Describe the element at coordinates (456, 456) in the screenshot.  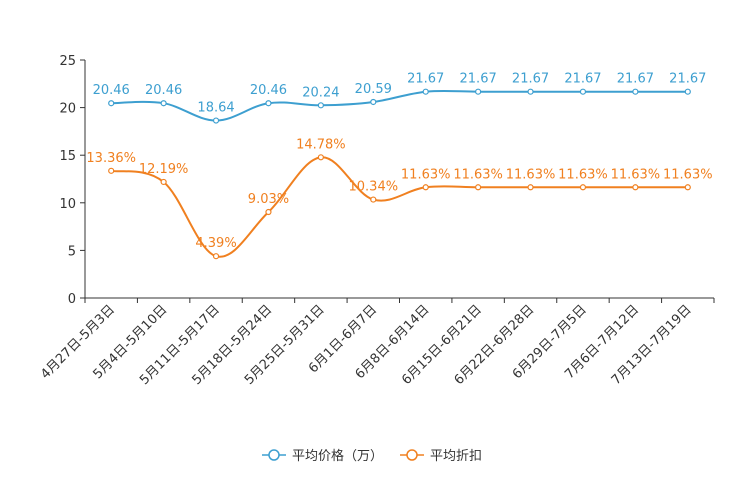
I see `legend-label: 平均折扣` at that location.